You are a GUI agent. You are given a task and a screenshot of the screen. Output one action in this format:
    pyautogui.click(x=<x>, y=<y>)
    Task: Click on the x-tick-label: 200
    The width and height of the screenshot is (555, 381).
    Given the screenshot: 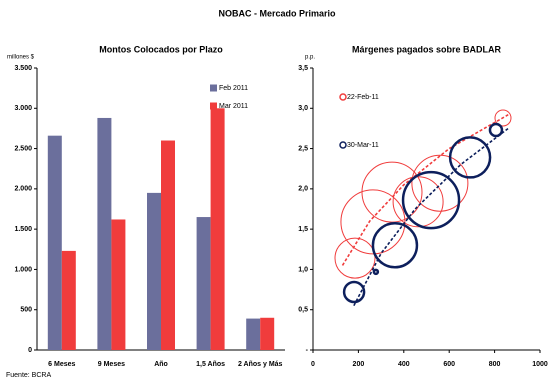 What is the action you would take?
    pyautogui.click(x=359, y=364)
    